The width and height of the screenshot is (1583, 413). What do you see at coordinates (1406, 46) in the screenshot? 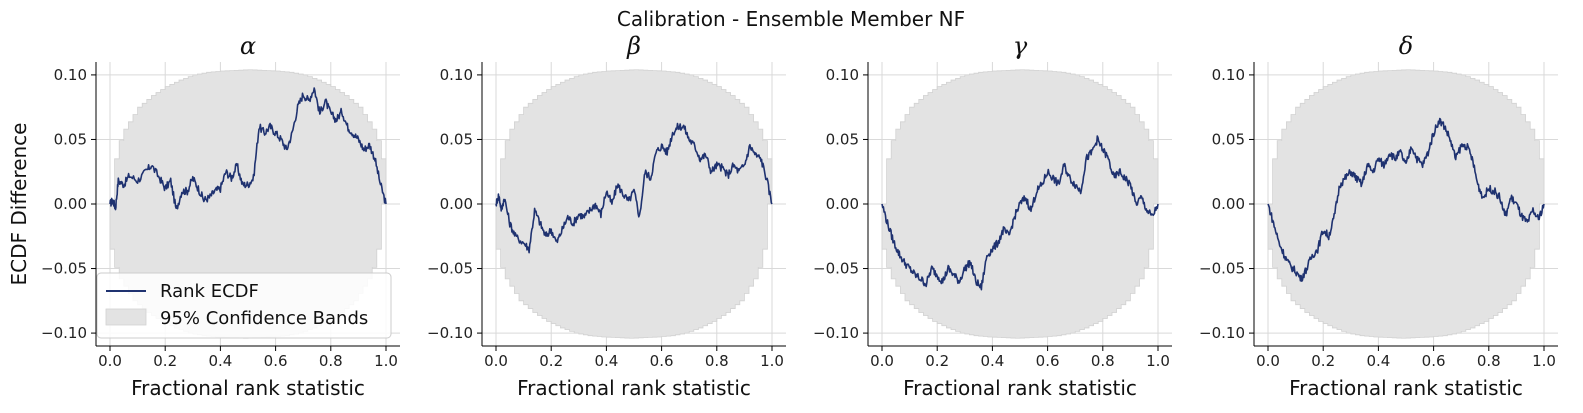
I see `panel-title: δ` at bounding box center [1406, 46].